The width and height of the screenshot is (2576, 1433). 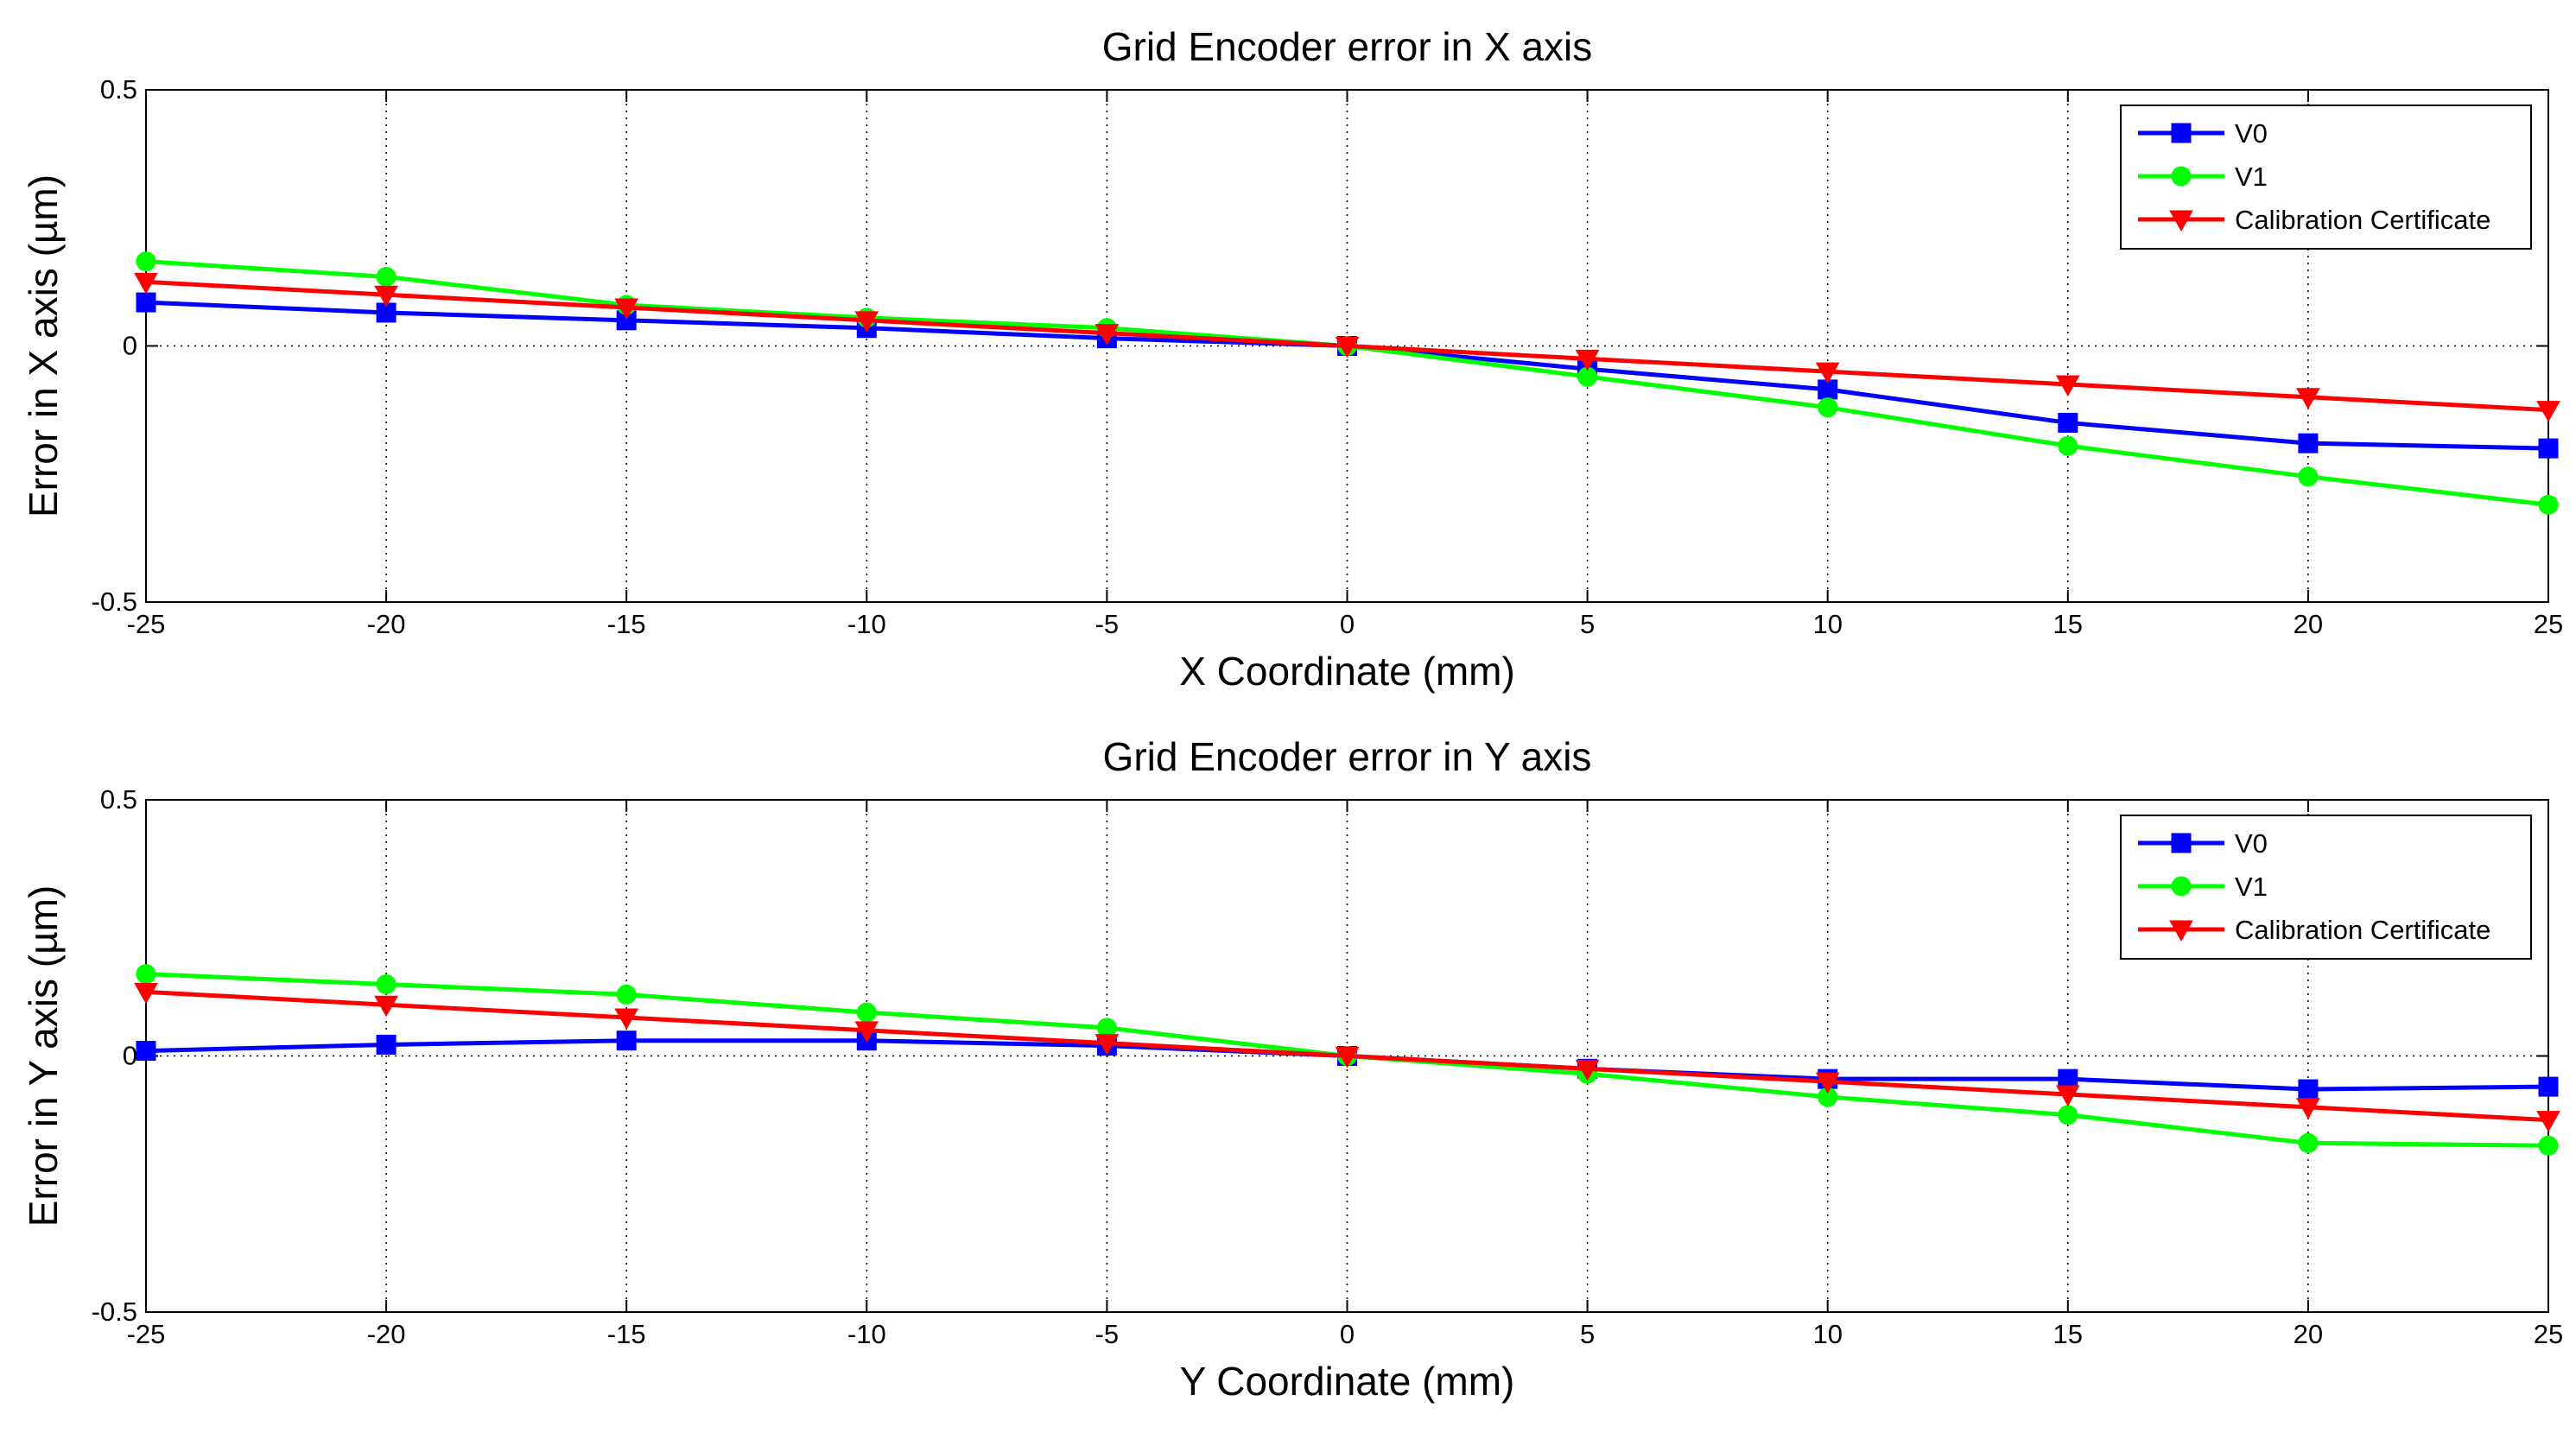 What do you see at coordinates (1347, 46) in the screenshot?
I see `chart-title: Grid Encoder error in X axis` at bounding box center [1347, 46].